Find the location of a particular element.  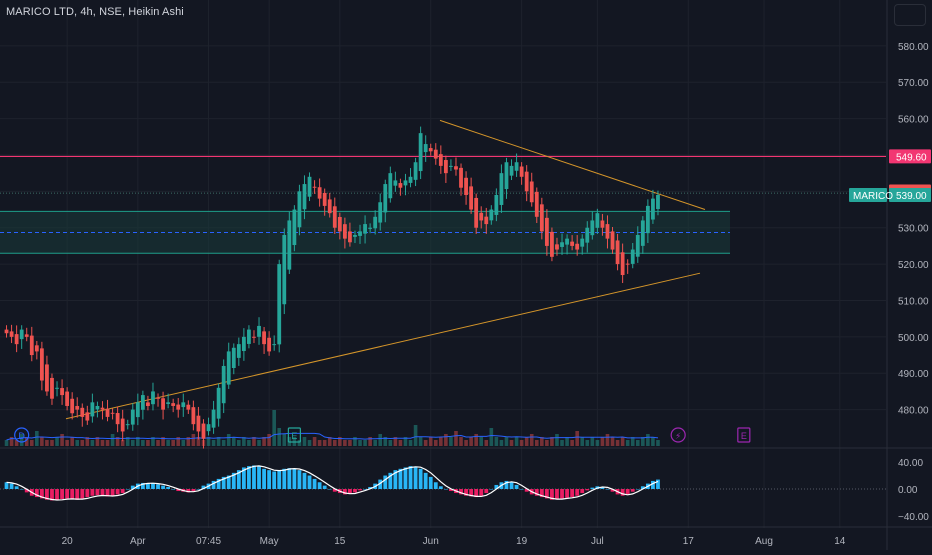

event-marker: D is located at coordinates (22, 435).